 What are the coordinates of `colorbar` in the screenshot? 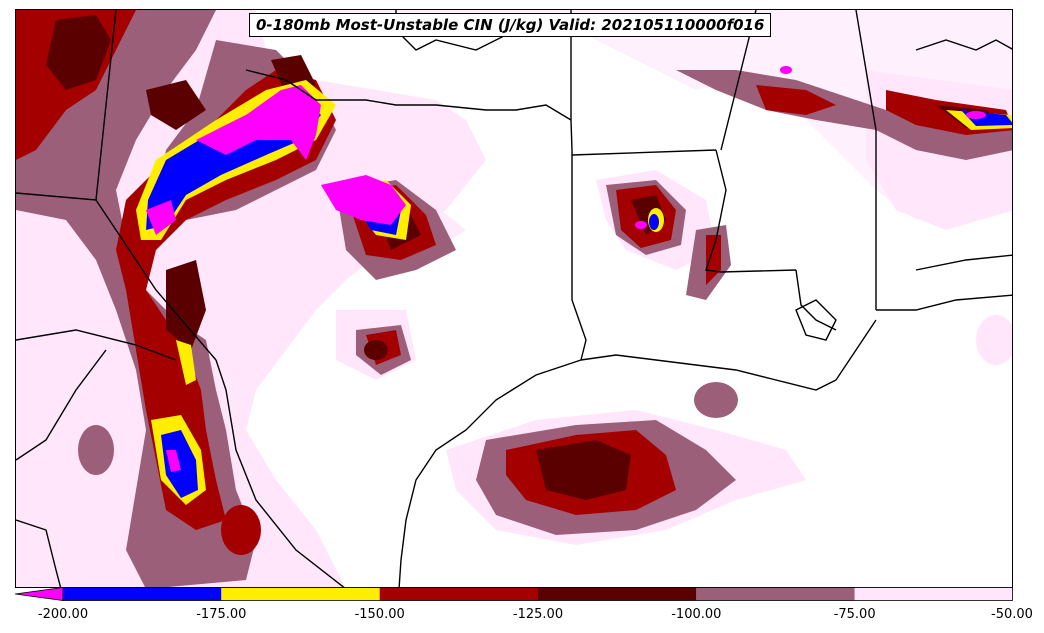 It's located at (514, 594).